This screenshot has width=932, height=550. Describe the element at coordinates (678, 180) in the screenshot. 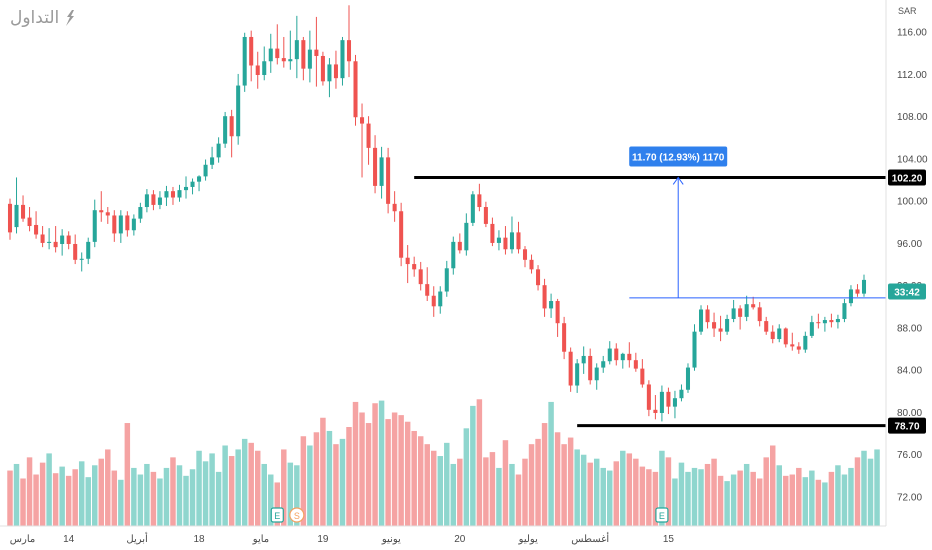

I see `measure-arrowhead` at that location.